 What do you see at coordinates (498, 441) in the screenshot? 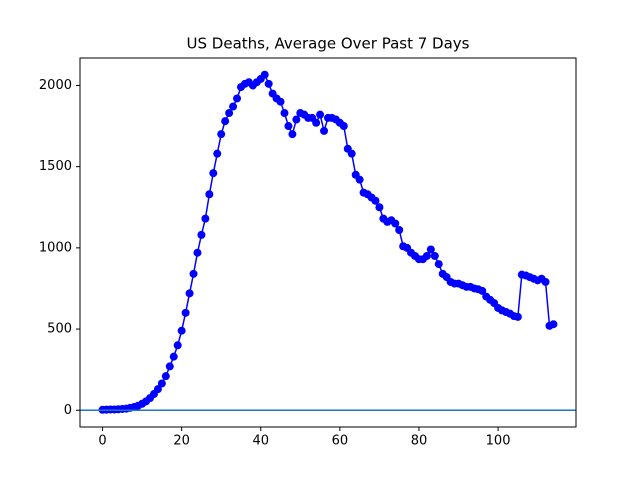
I see `x-tick-label: 100` at bounding box center [498, 441].